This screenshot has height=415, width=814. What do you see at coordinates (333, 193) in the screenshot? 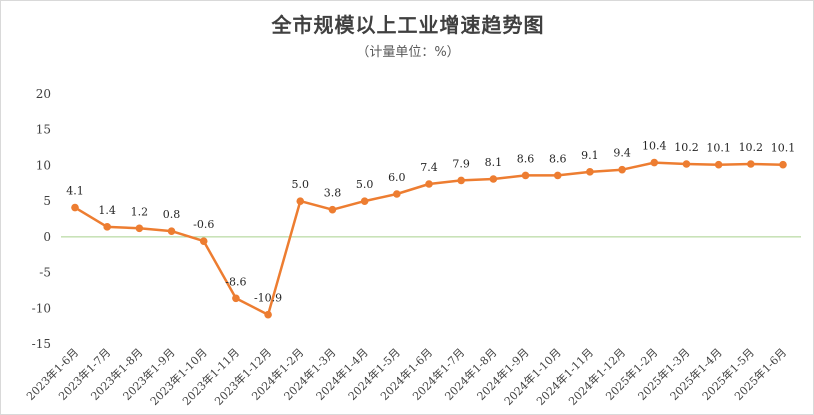
I see `data-label: 3.8` at bounding box center [333, 193].